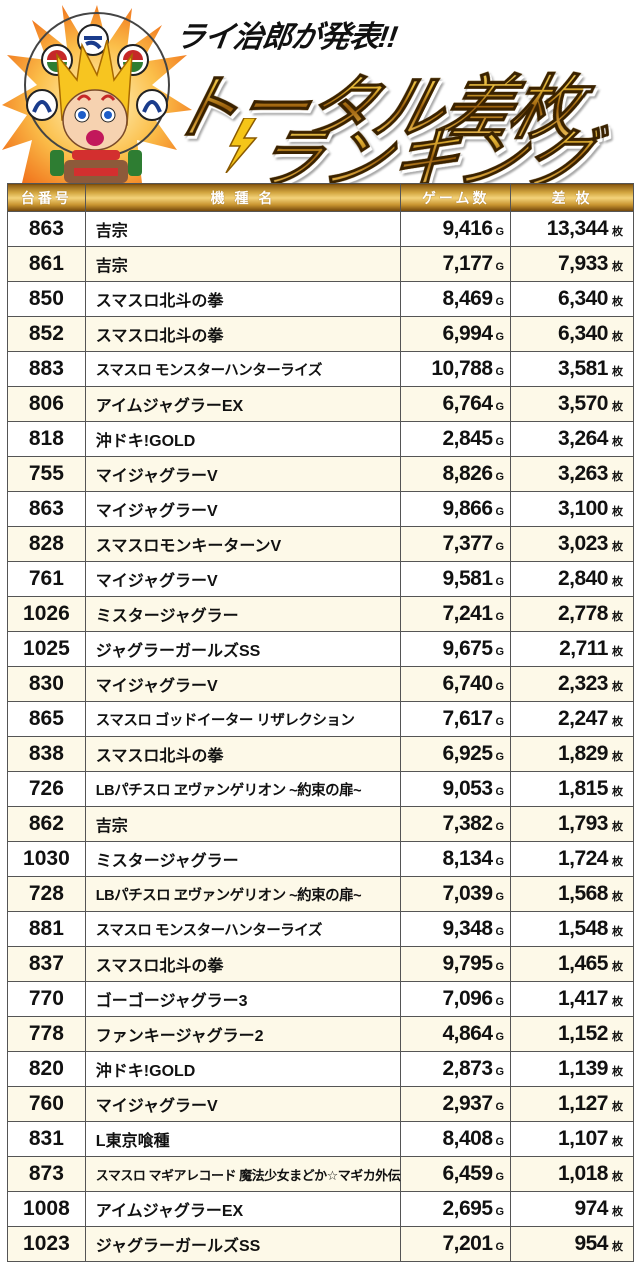  What do you see at coordinates (467, 613) in the screenshot?
I see `game-count: 7,241` at bounding box center [467, 613].